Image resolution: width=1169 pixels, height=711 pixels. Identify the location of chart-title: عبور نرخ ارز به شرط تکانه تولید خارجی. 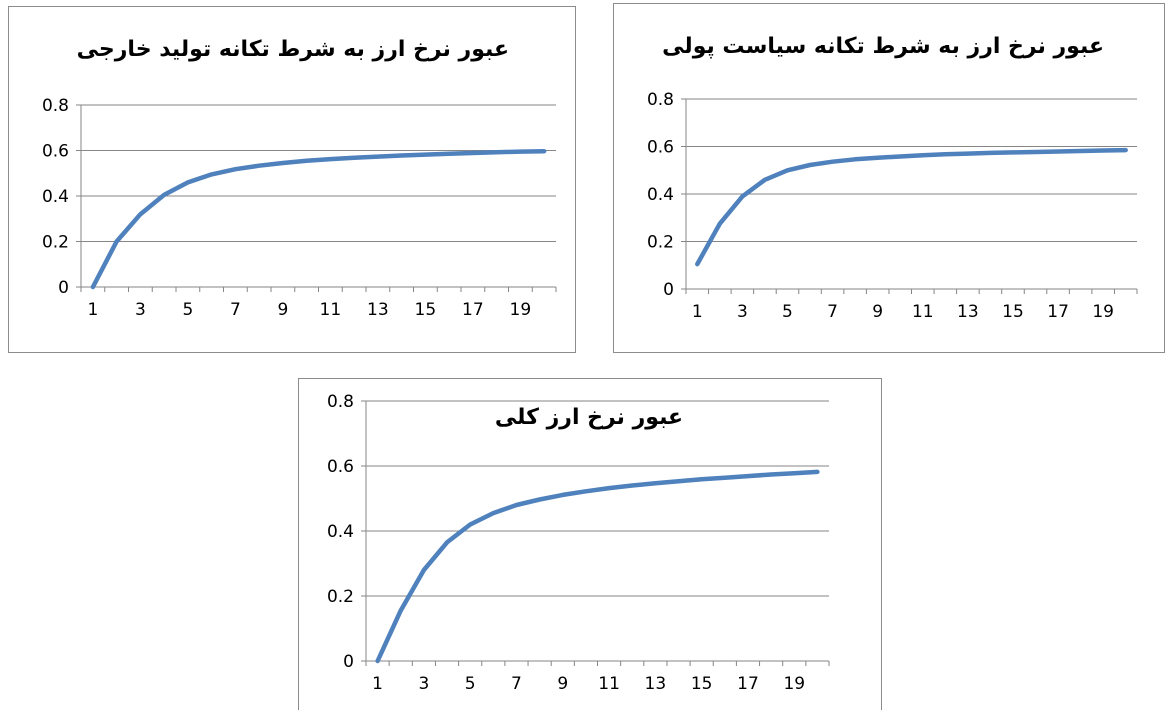
(292, 49).